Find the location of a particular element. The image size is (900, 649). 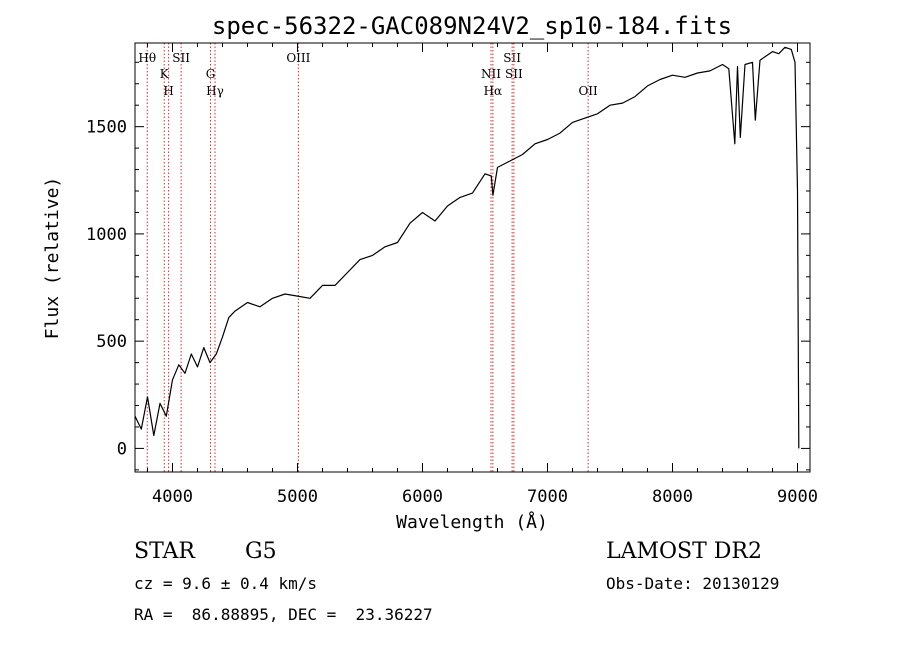

x-tick-label: 5000 is located at coordinates (297, 497).